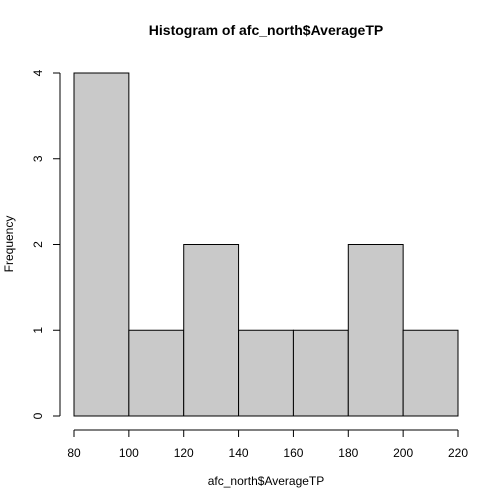 This screenshot has height=504, width=504. What do you see at coordinates (267, 444) in the screenshot?
I see `x-axis: 80 100 120 140 160 180 200 220` at bounding box center [267, 444].